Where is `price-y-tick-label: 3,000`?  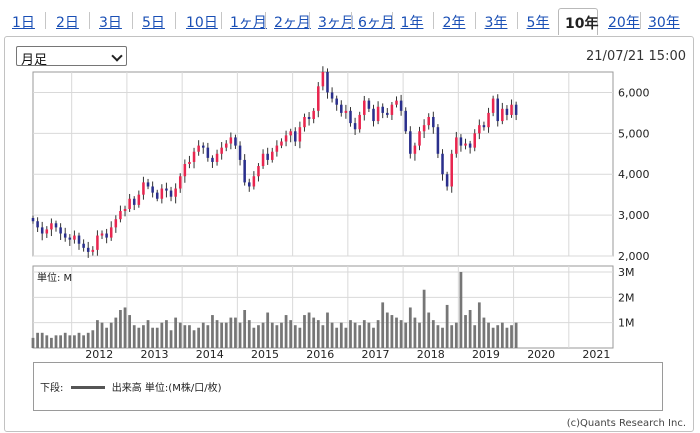 price-y-tick-label: 3,000 is located at coordinates (634, 215).